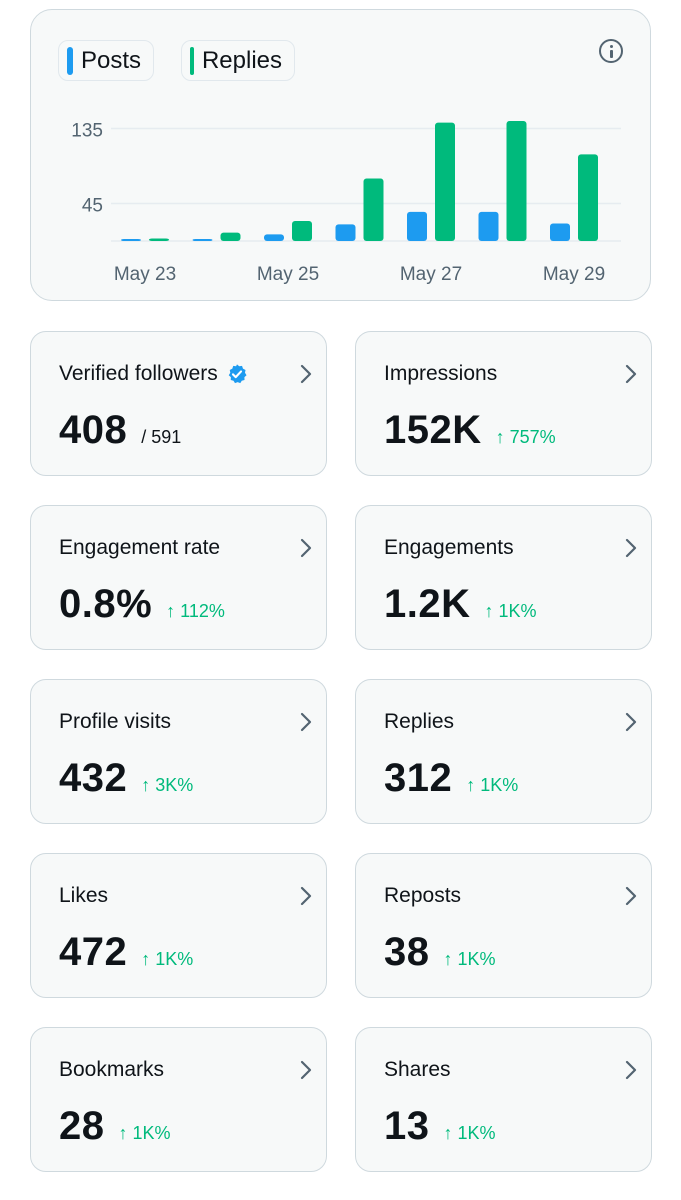  Describe the element at coordinates (93, 778) in the screenshot. I see `stat-value: 432` at that location.